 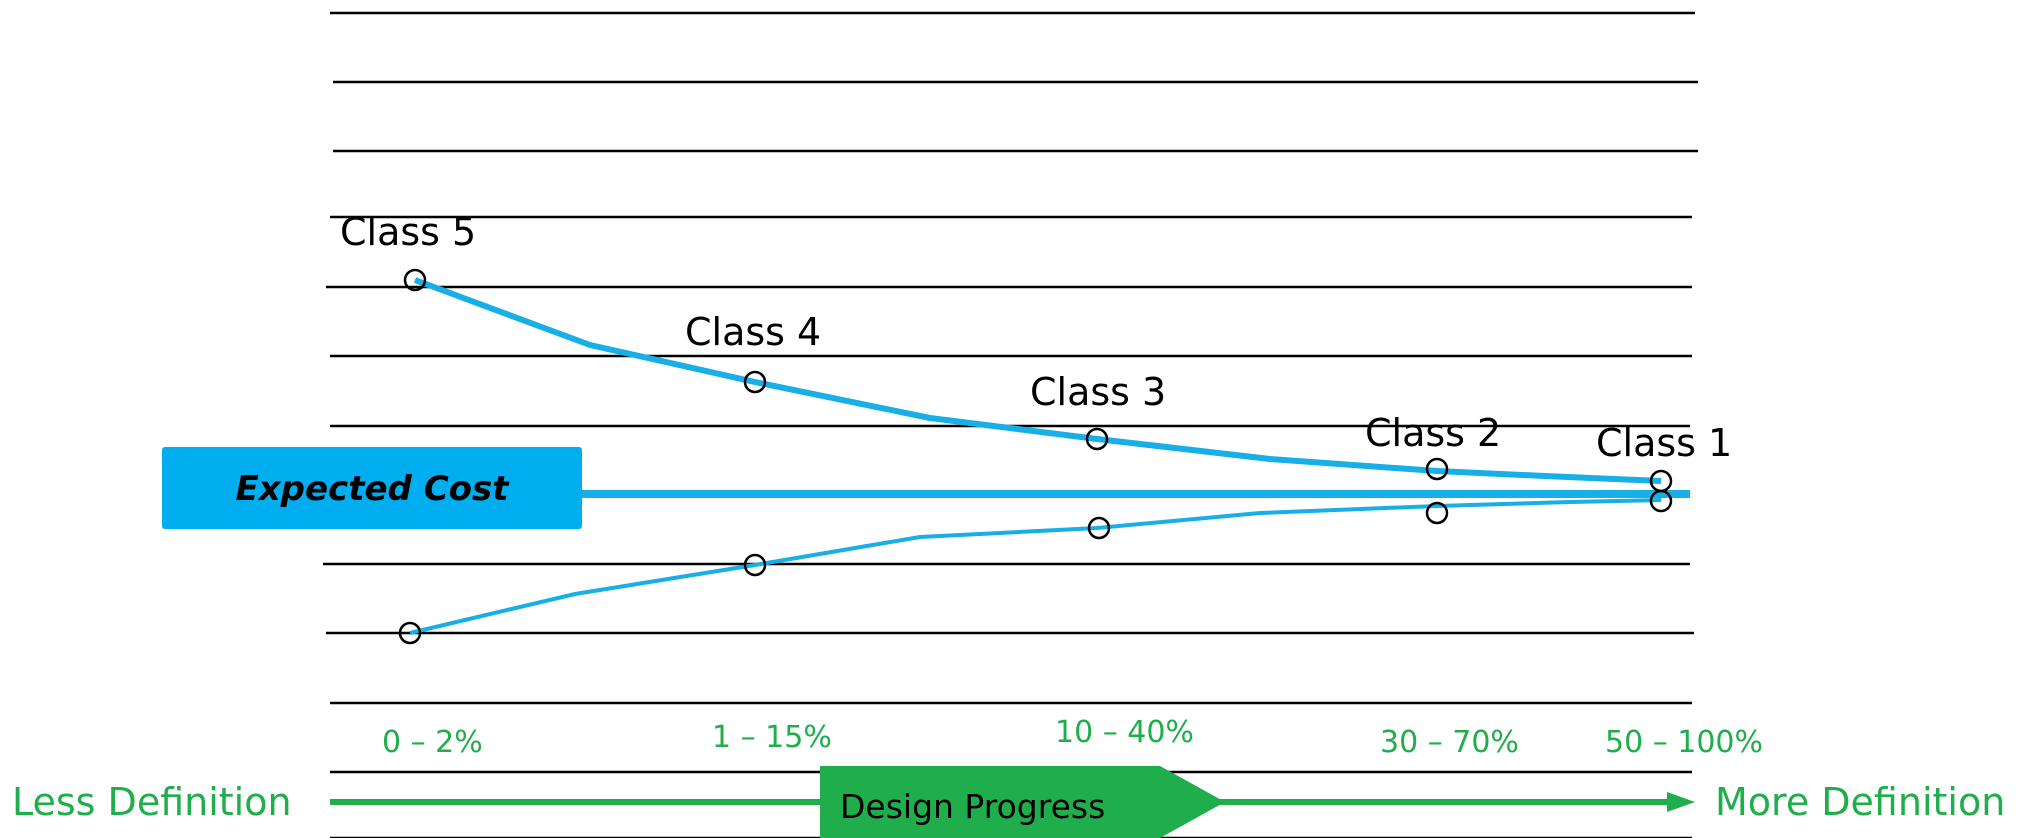 I want to click on class-5-range: 0 – 2%, so click(x=432, y=742).